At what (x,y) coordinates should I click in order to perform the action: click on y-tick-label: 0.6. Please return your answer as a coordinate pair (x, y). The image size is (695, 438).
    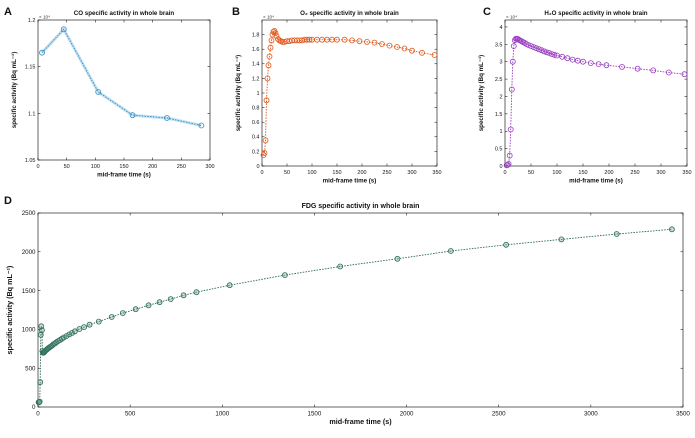
    Looking at the image, I should click on (256, 123).